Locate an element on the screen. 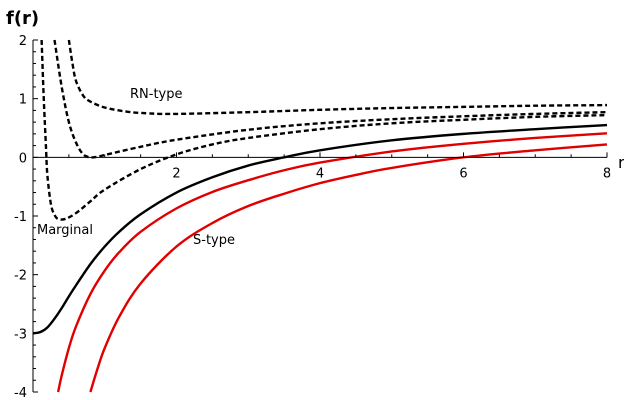 The image size is (624, 400). x-tick-label: 2 is located at coordinates (176, 173).